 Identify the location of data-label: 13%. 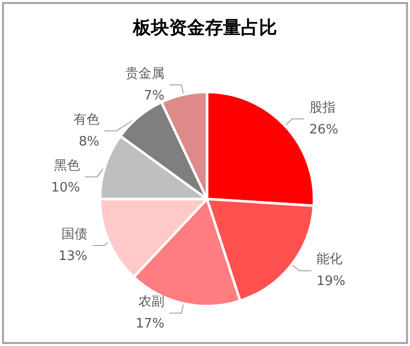
(73, 256).